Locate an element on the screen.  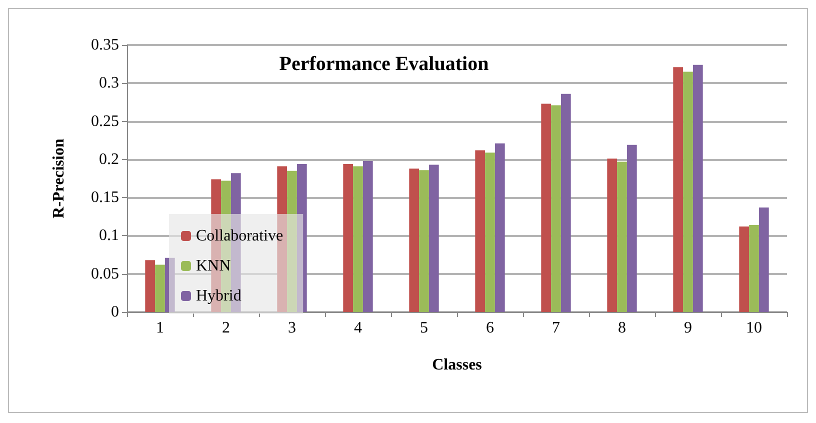
x-tick-label: 9 is located at coordinates (688, 328).